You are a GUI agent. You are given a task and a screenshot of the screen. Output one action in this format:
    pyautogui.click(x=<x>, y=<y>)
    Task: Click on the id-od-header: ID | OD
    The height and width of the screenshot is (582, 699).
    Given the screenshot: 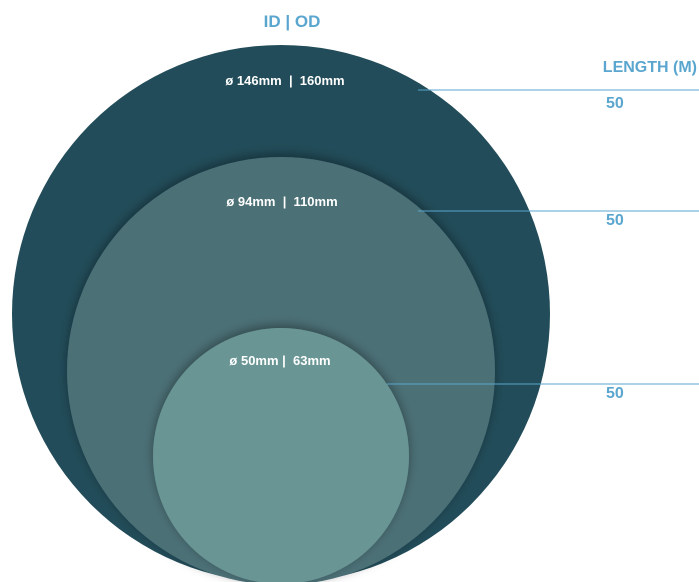 What is the action you would take?
    pyautogui.click(x=292, y=21)
    